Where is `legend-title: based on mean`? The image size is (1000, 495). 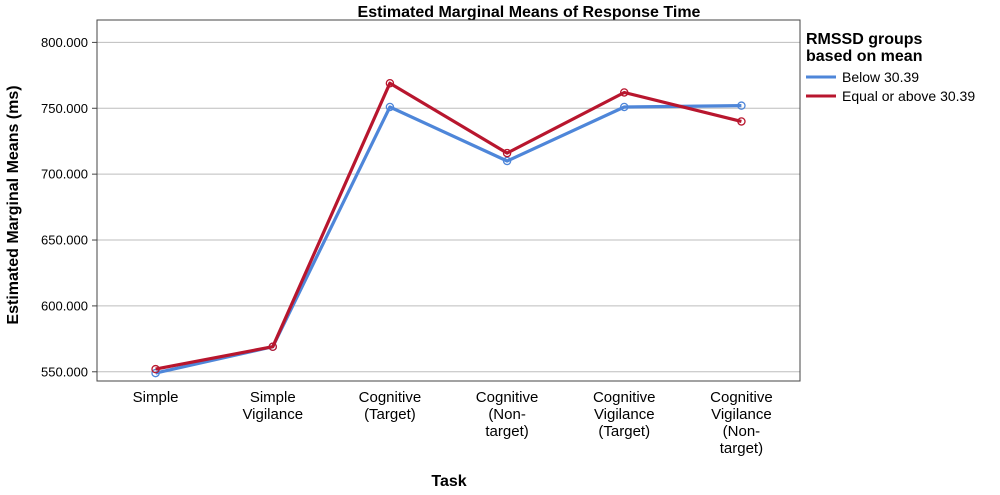
legend-title: based on mean is located at coordinates (864, 56).